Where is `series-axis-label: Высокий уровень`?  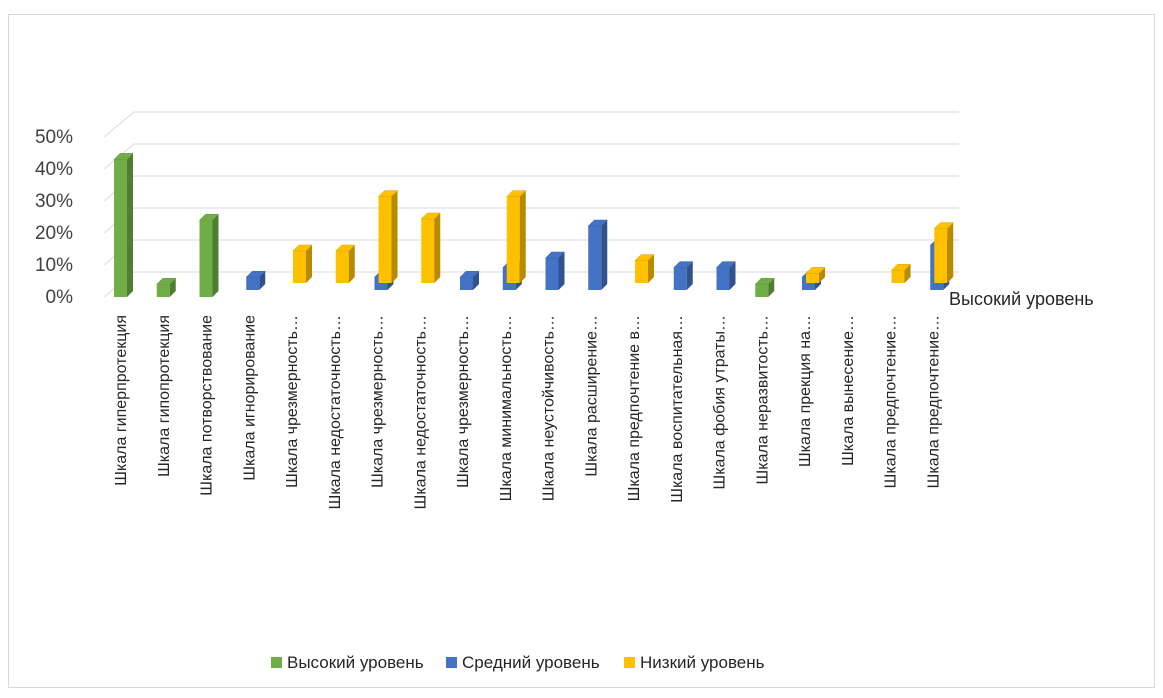 series-axis-label: Высокий уровень is located at coordinates (1021, 299).